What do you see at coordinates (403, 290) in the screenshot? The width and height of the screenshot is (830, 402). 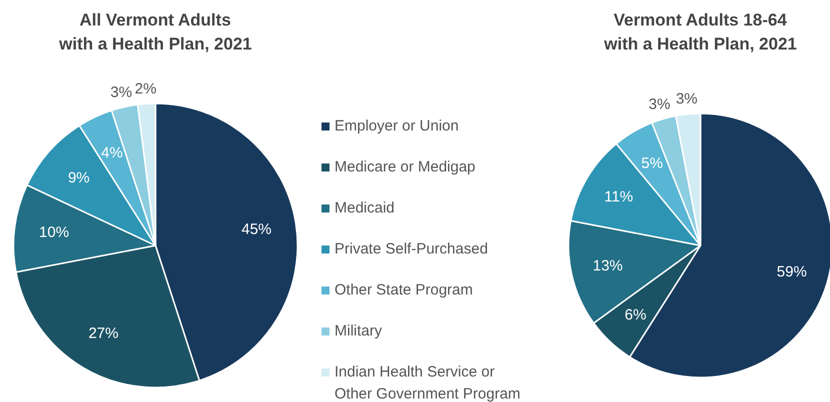 I see `legend-label: Other State Program` at bounding box center [403, 290].